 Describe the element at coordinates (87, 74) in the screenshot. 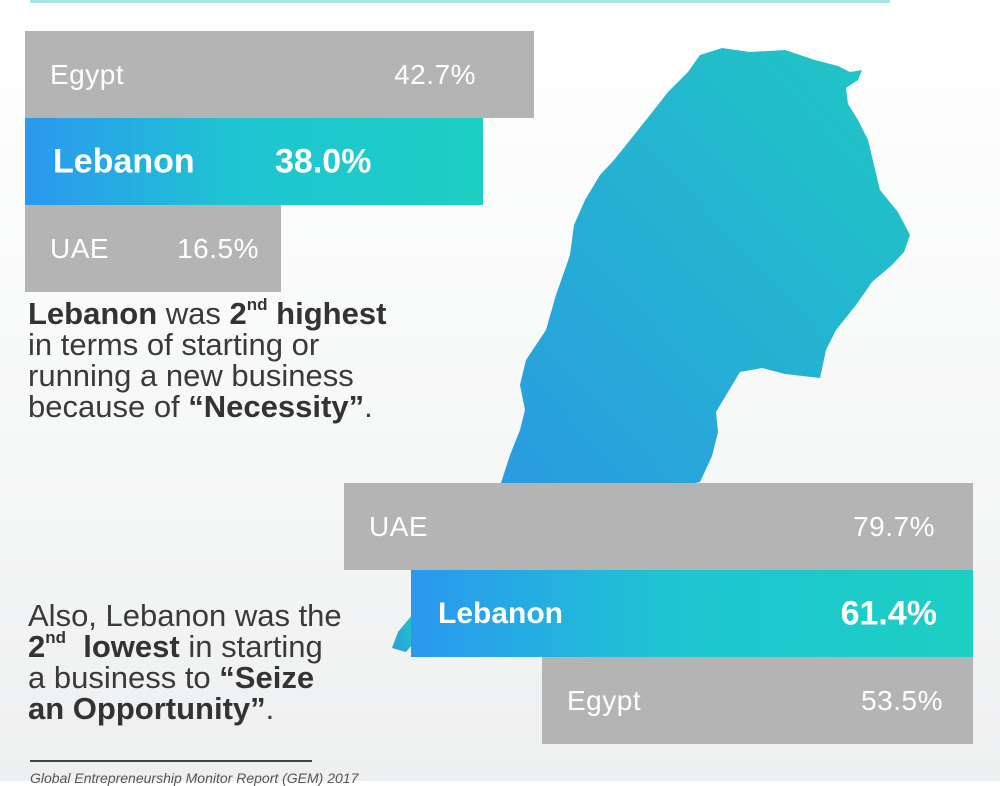

I see `necessity-bar-egypt-label: Egypt` at that location.